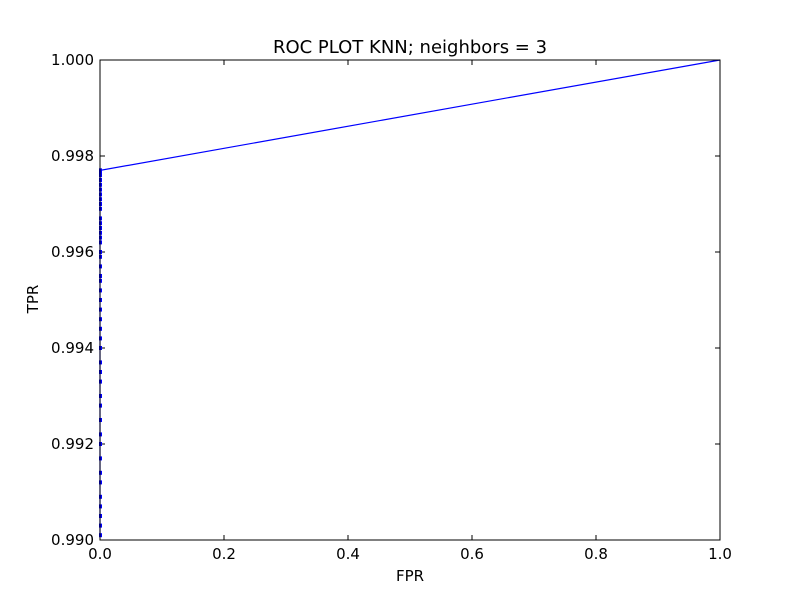 This screenshot has width=800, height=604. Describe the element at coordinates (72, 348) in the screenshot. I see `y-tick-label: 0.994` at that location.